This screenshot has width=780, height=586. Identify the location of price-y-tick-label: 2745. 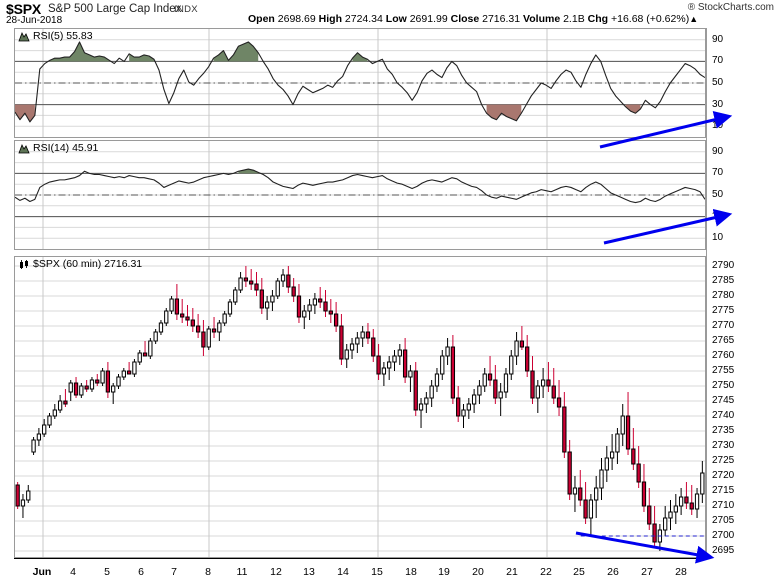
(723, 400).